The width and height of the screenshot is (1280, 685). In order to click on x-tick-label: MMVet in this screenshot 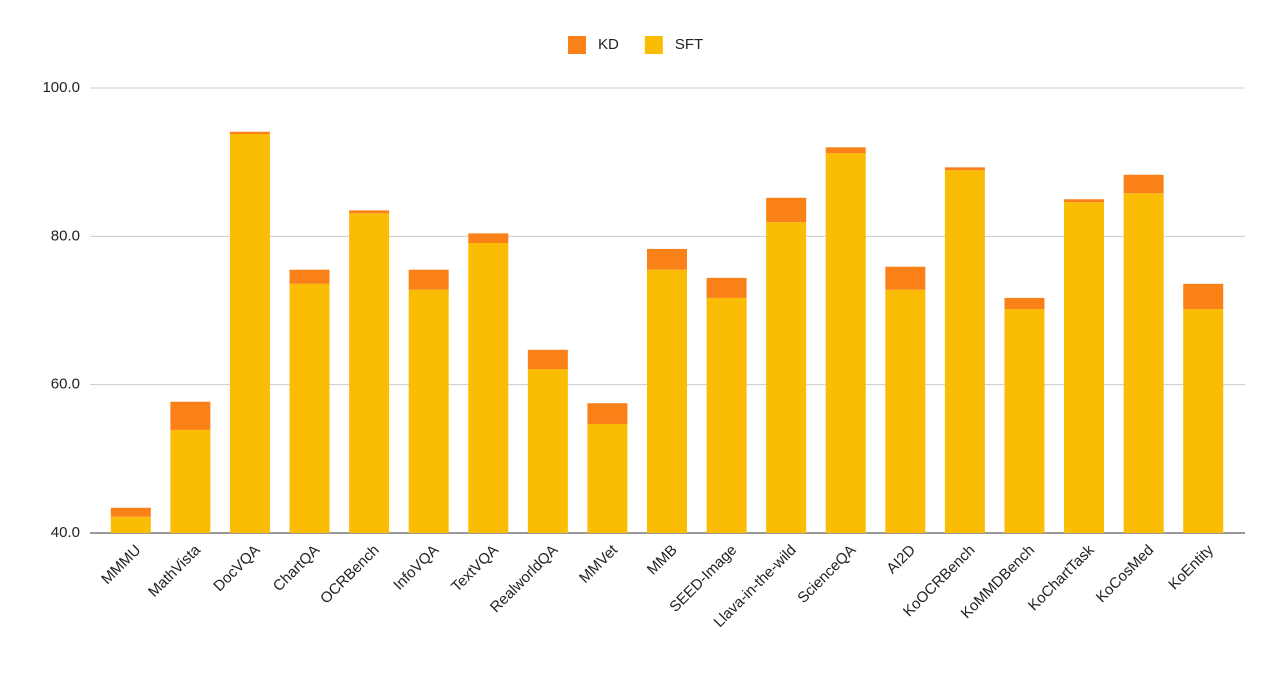, I will do `click(599, 564)`.